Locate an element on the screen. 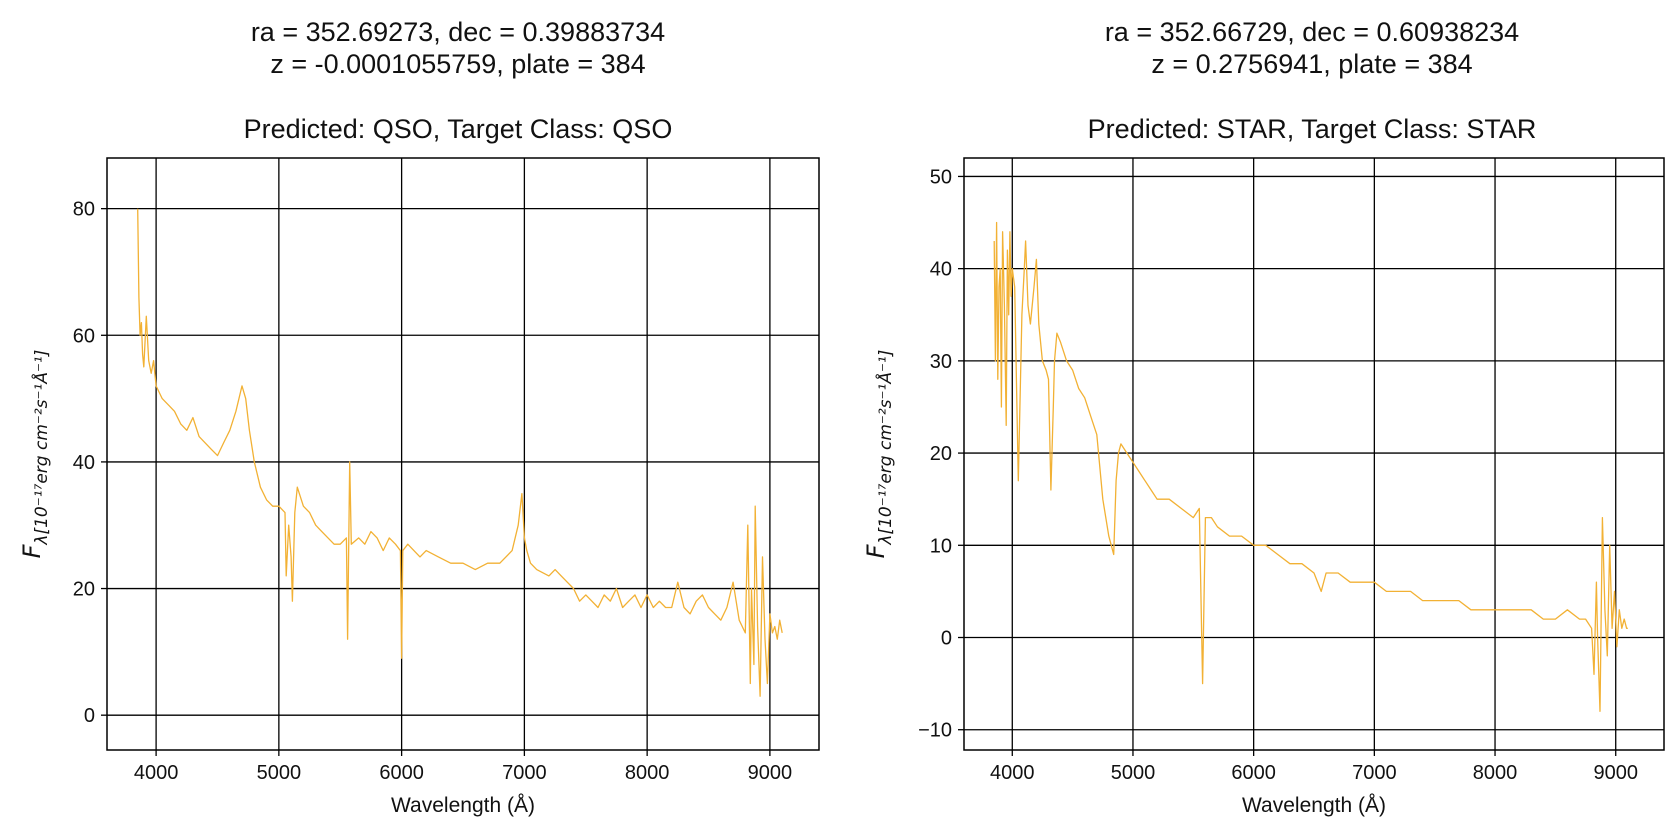 Image resolution: width=1680 pixels, height=840 pixels. chart-title-line-1: ra = 352.69273, dec = 0.39883734 is located at coordinates (458, 32).